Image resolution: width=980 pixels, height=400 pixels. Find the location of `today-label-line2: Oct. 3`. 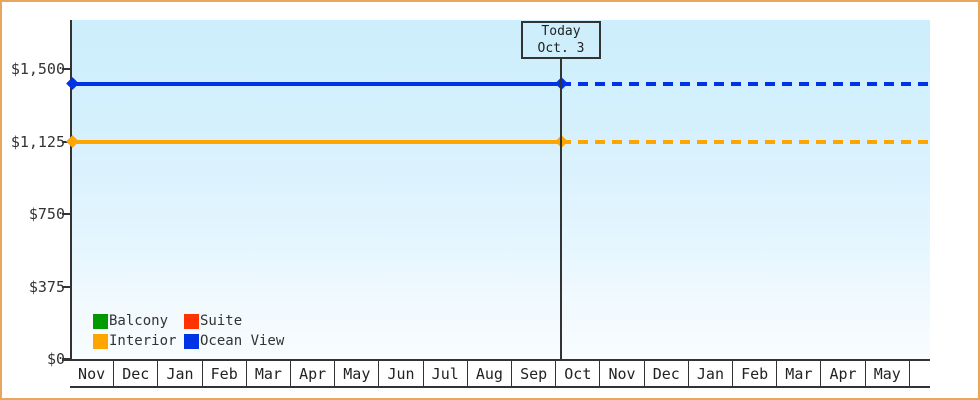

today-label-line2: Oct. 3 is located at coordinates (561, 48).